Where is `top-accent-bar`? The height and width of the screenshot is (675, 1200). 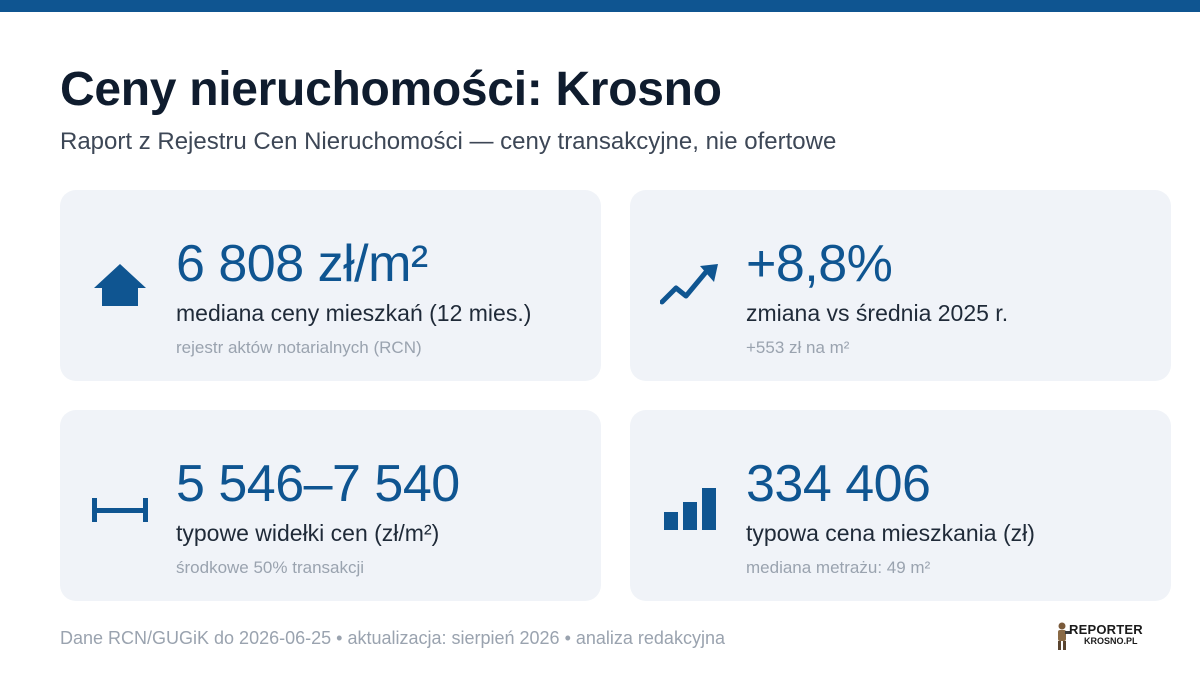 top-accent-bar is located at coordinates (600, 6).